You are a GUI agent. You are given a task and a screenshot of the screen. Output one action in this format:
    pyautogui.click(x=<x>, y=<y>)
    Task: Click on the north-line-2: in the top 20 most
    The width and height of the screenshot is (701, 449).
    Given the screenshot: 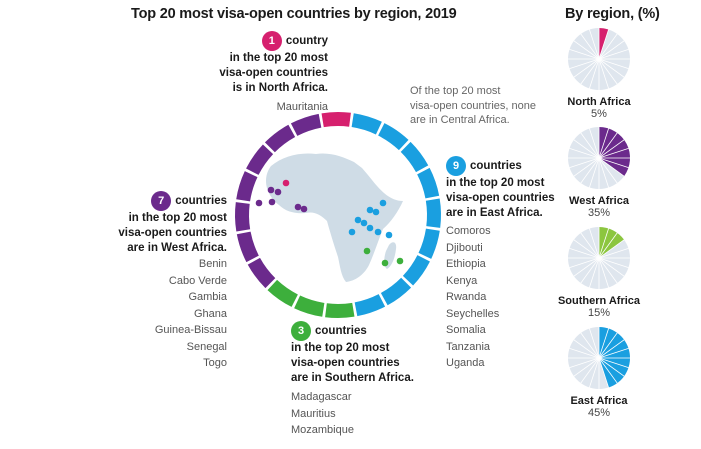 What is the action you would take?
    pyautogui.click(x=278, y=58)
    